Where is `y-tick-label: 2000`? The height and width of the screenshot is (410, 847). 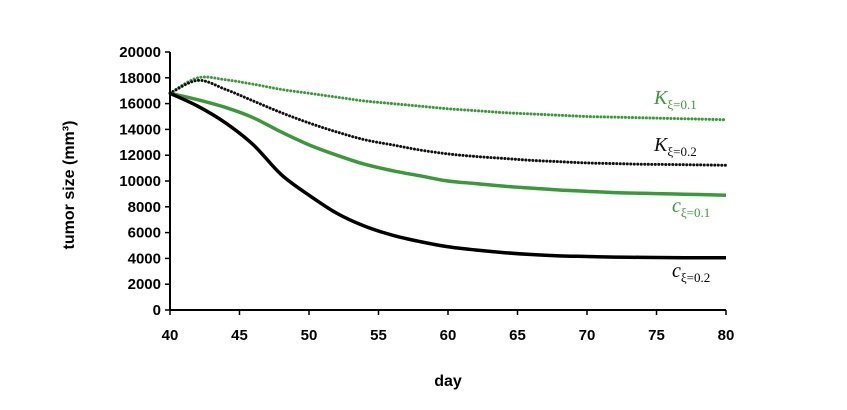 y-tick-label: 2000 is located at coordinates (144, 284).